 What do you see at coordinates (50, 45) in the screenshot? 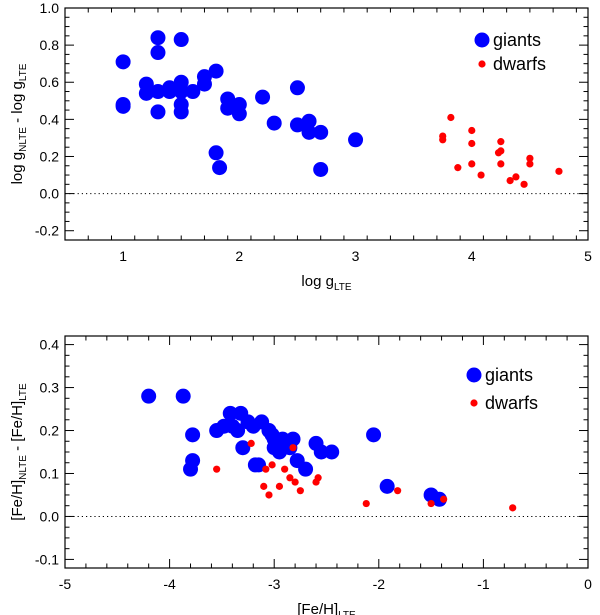
I see `y-tick-label: 0.8` at bounding box center [50, 45].